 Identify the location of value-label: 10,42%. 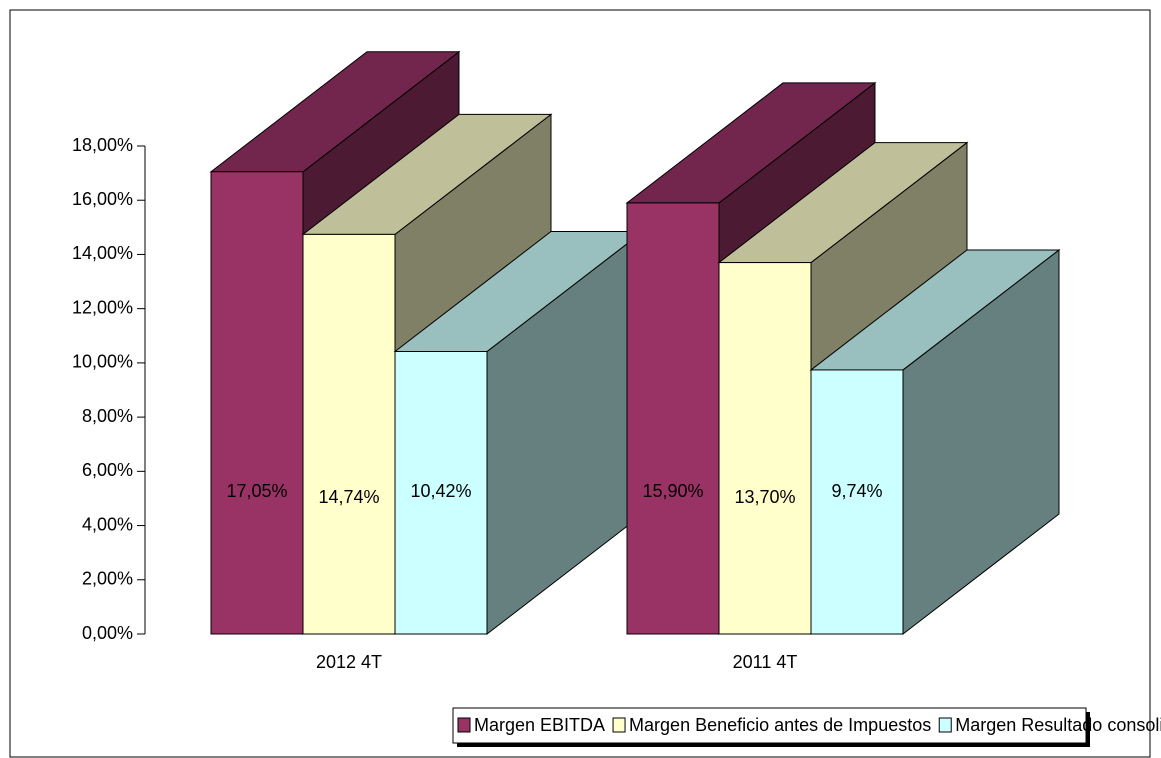
(440, 491).